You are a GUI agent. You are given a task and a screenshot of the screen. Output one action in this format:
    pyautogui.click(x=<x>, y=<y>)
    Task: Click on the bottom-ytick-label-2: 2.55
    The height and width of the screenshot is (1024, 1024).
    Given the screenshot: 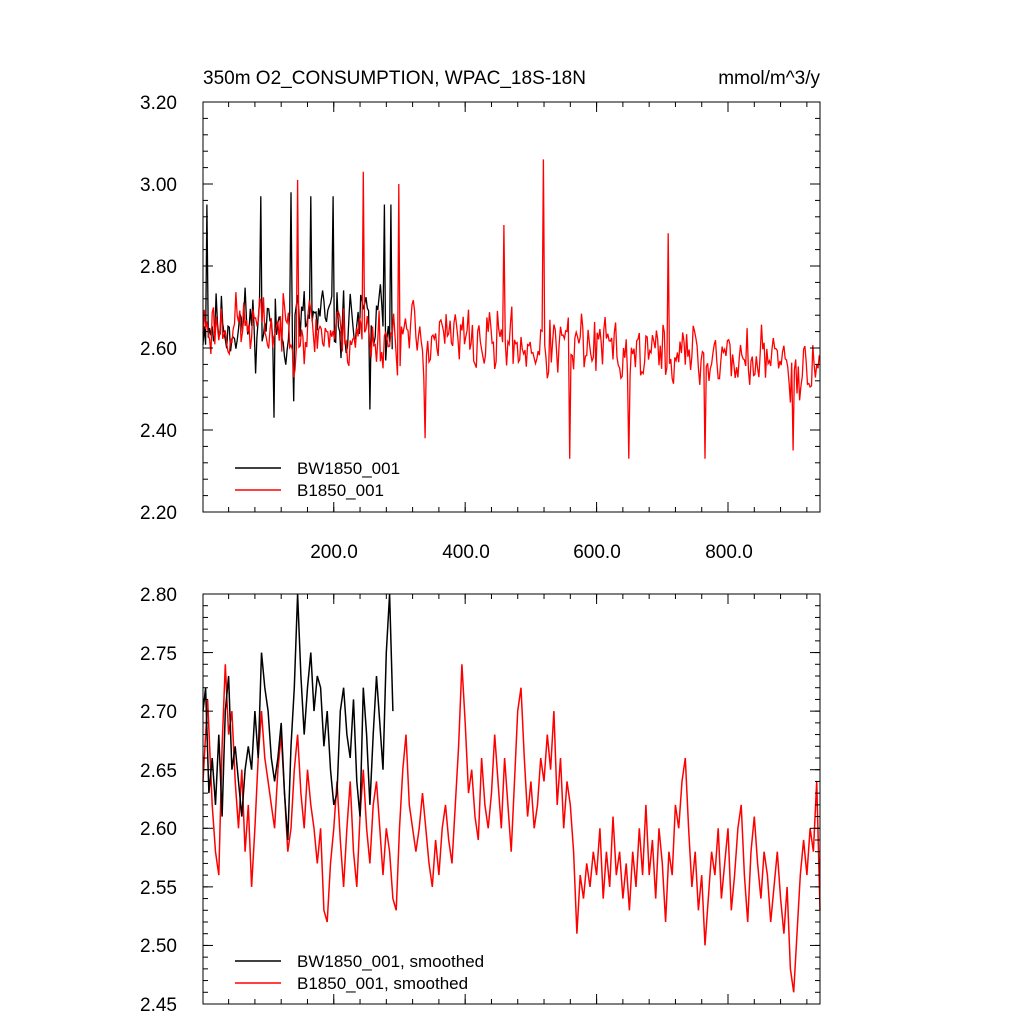 What is the action you would take?
    pyautogui.click(x=158, y=888)
    